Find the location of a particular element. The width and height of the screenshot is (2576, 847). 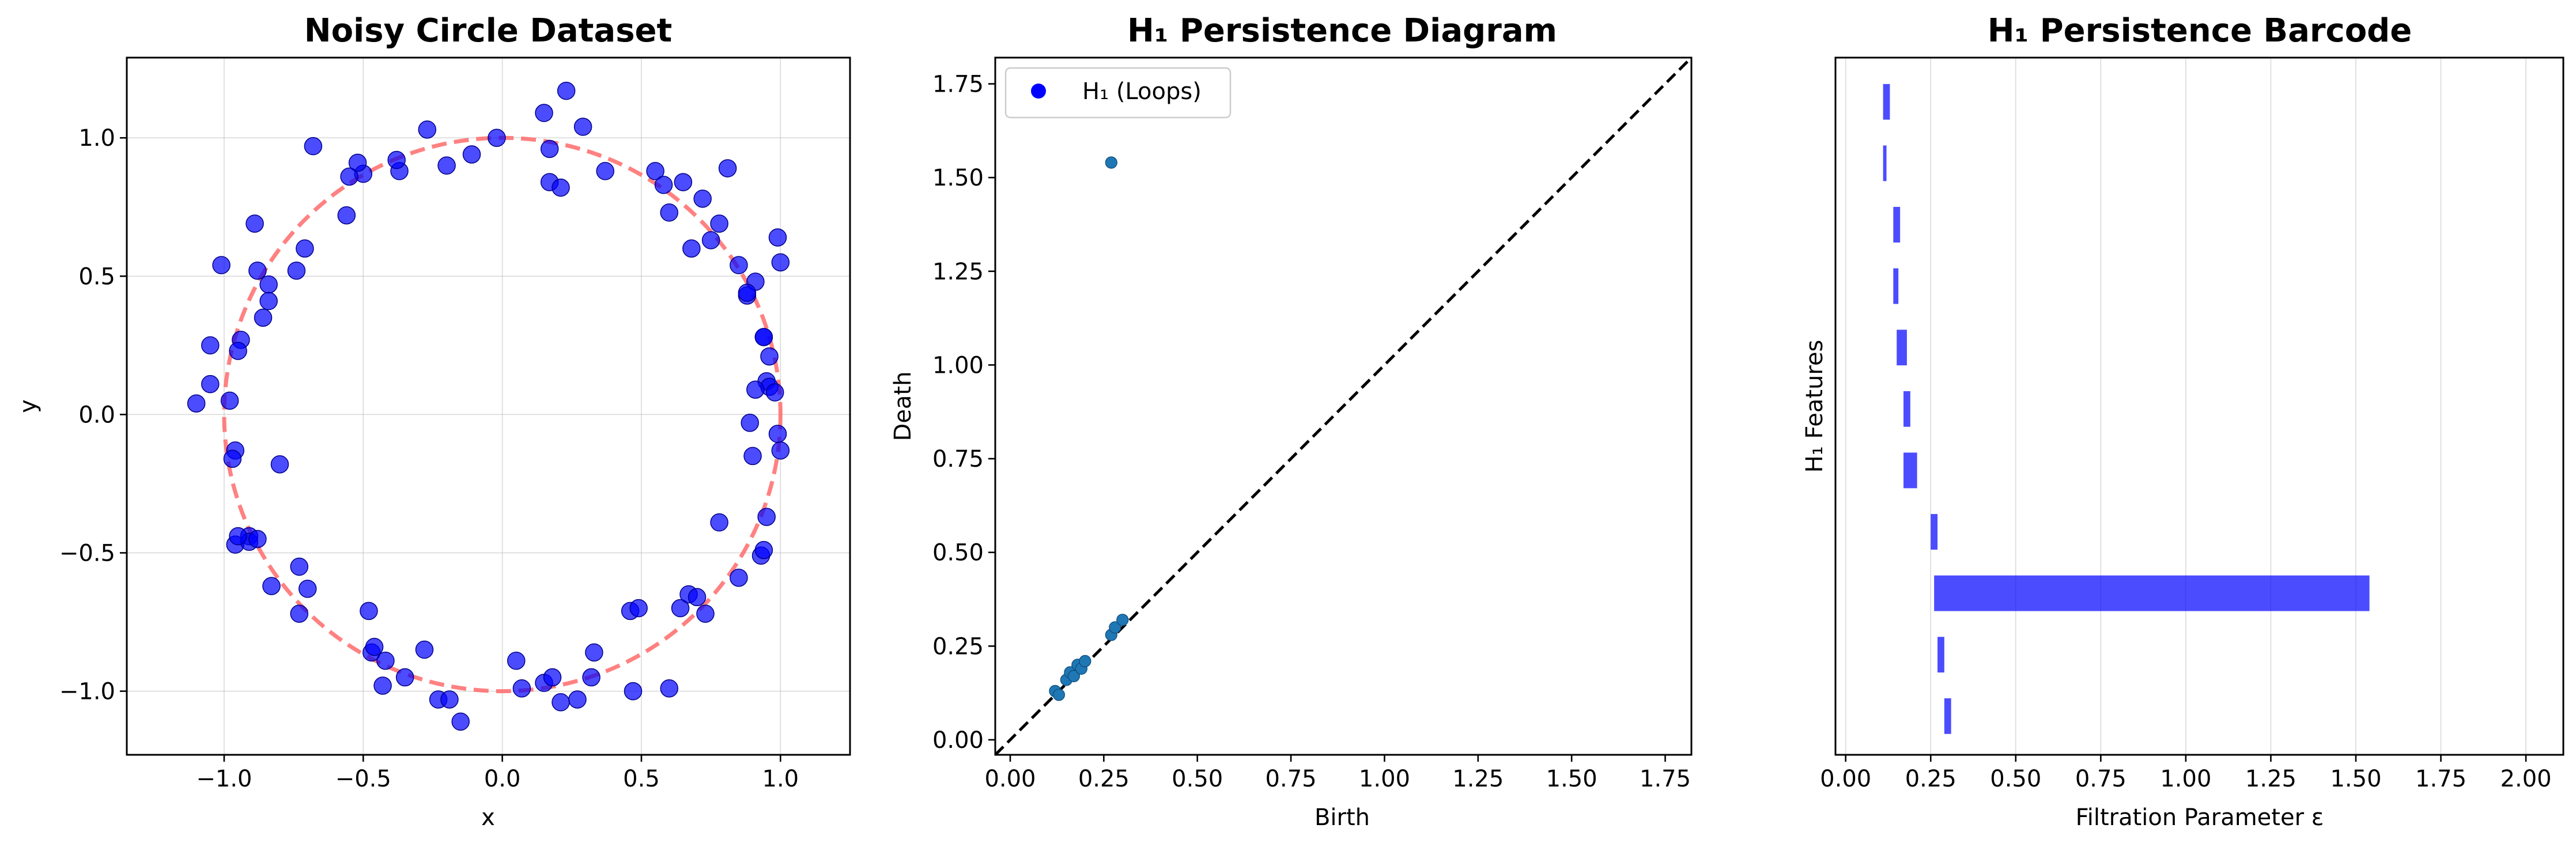

y-axis-label-death: Death is located at coordinates (903, 406).